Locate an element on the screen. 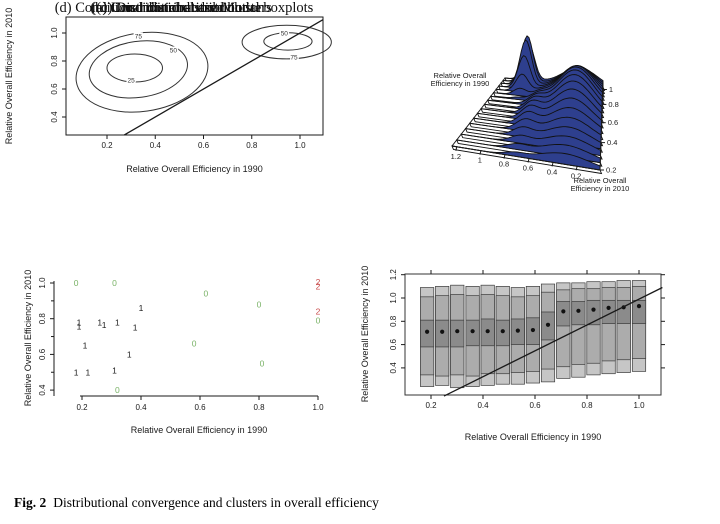 This screenshot has height=524, width=720. depth-axis-left-edge is located at coordinates (478, 112).